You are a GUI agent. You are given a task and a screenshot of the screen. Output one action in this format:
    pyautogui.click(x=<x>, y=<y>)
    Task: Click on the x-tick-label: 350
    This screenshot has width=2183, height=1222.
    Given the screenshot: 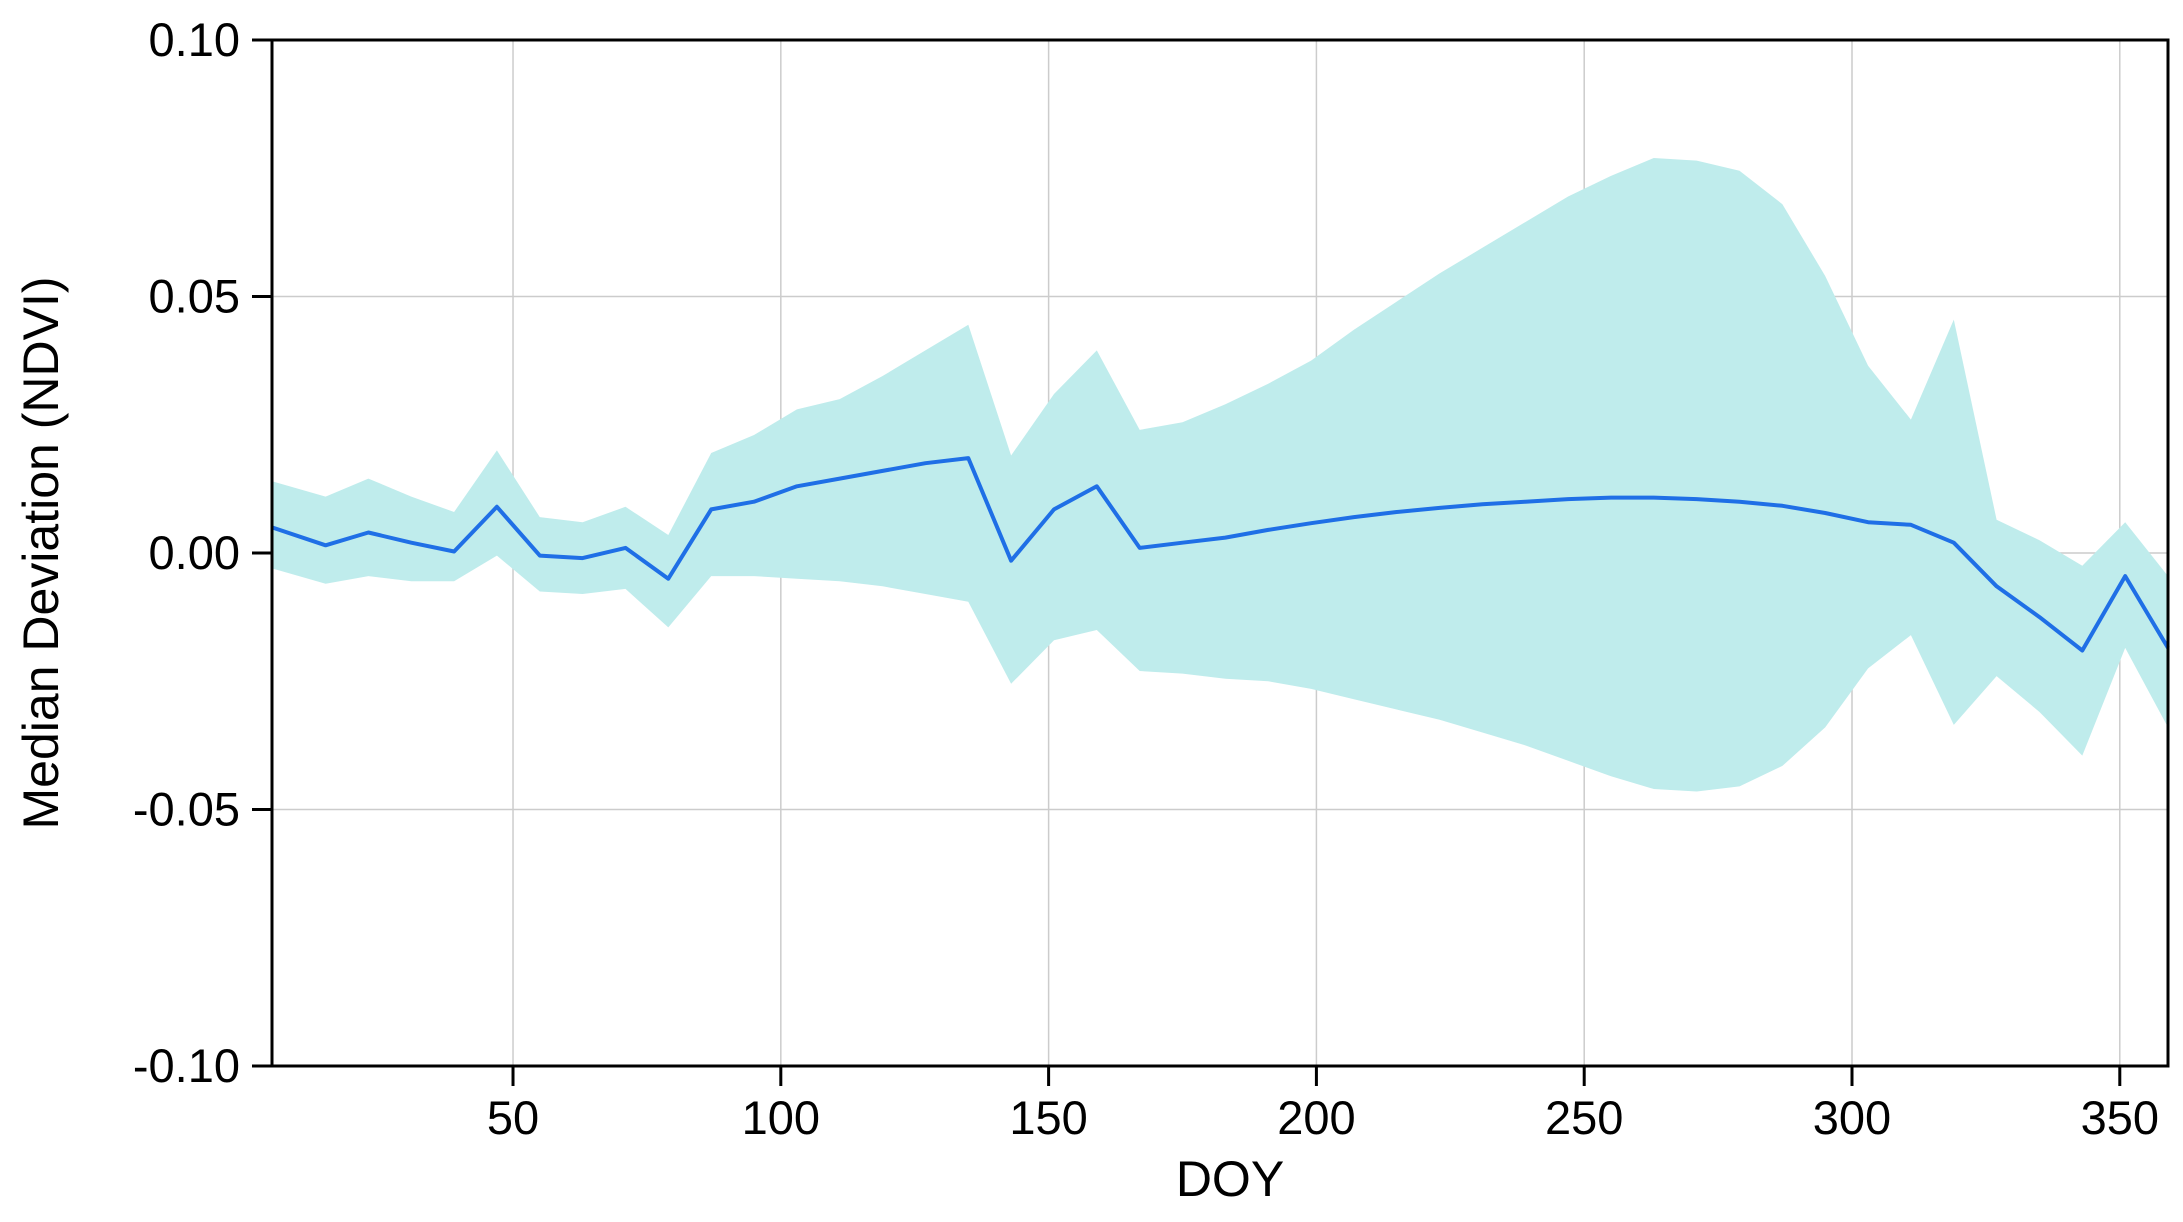 What is the action you would take?
    pyautogui.click(x=2120, y=1117)
    